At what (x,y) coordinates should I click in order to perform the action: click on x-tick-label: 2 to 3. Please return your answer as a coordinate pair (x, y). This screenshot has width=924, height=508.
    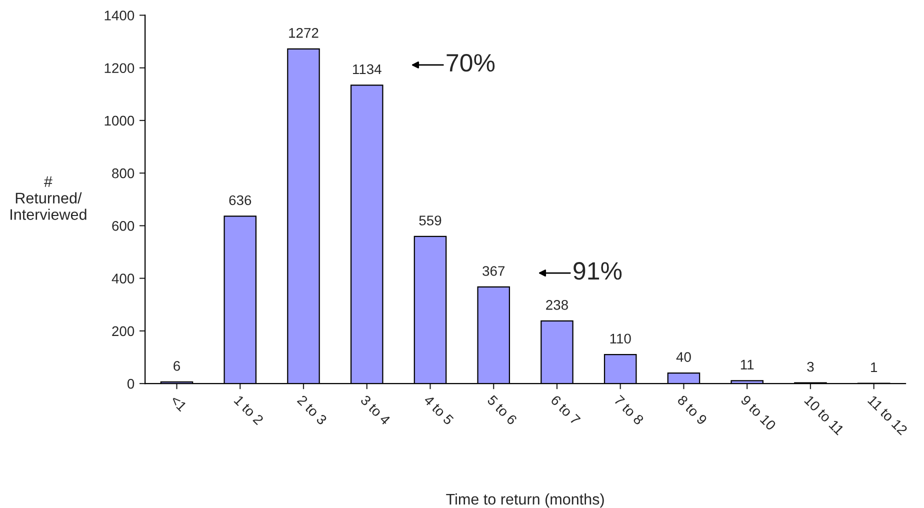
    Looking at the image, I should click on (312, 410).